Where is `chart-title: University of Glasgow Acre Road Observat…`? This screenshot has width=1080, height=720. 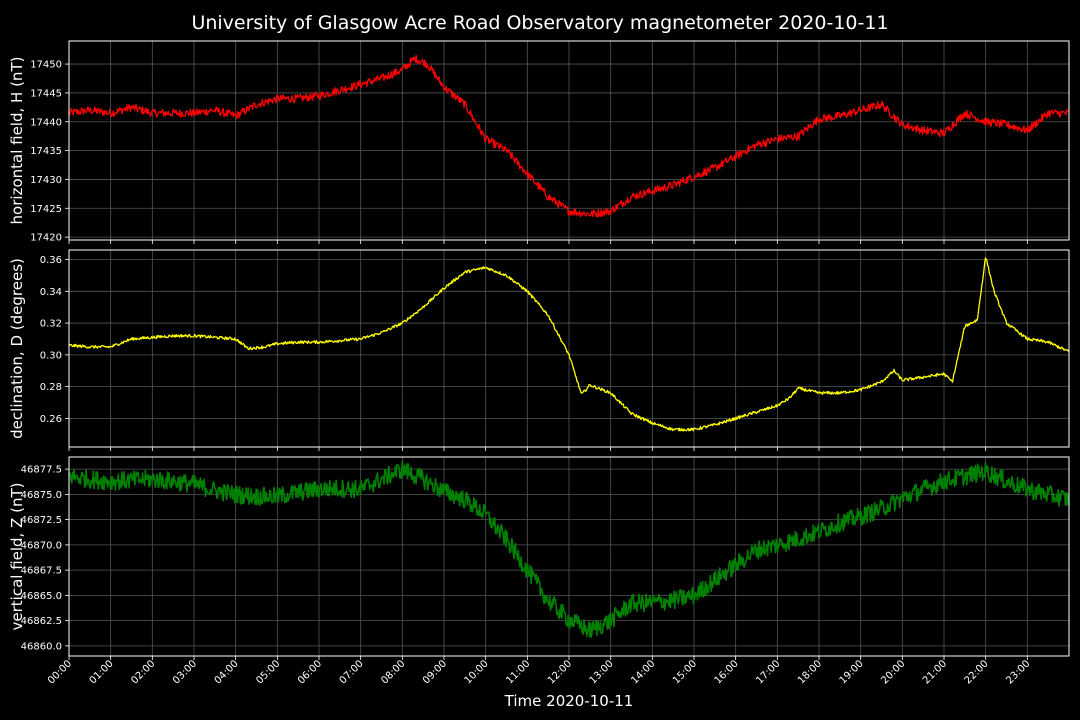 chart-title: University of Glasgow Acre Road Observat… is located at coordinates (539, 23).